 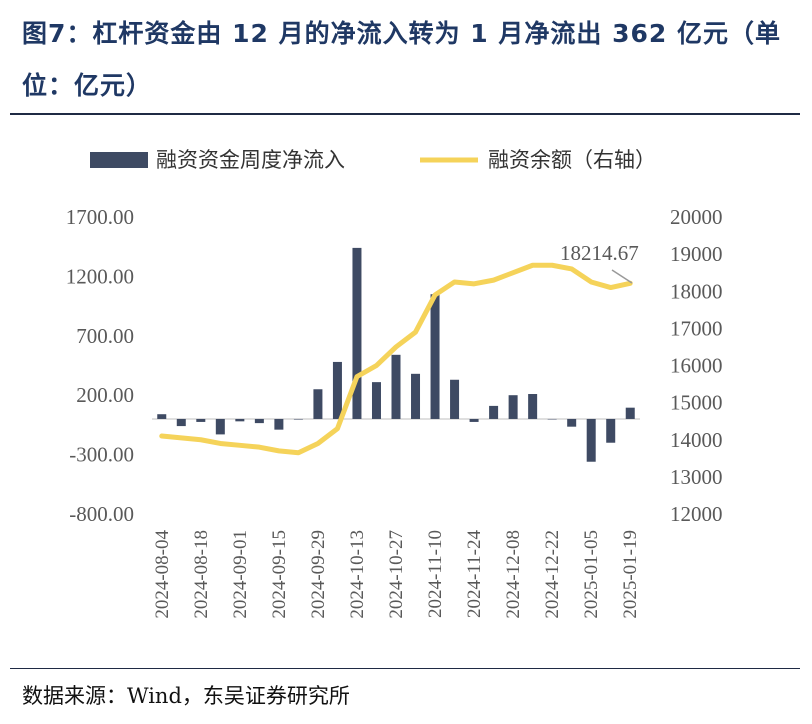 What do you see at coordinates (599, 253) in the screenshot?
I see `annotation-label: 18214.67` at bounding box center [599, 253].